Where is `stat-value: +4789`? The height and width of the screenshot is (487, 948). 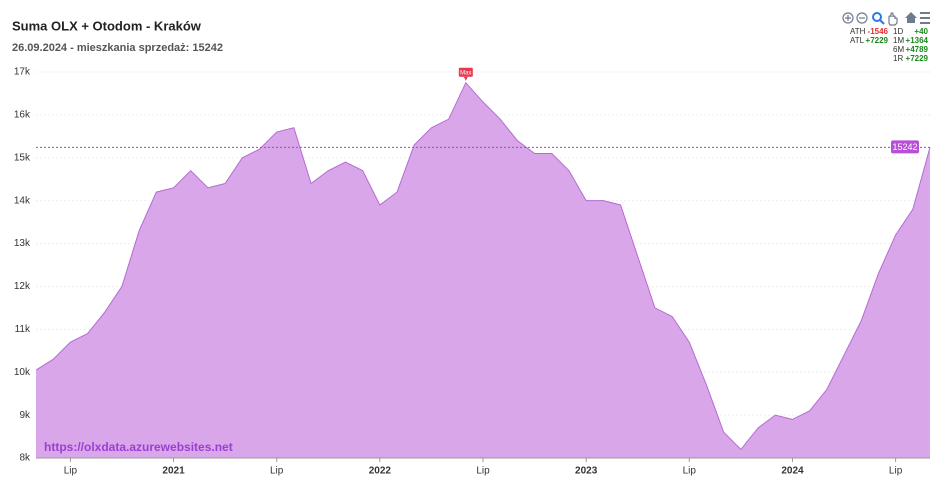 stat-value: +4789 is located at coordinates (917, 49).